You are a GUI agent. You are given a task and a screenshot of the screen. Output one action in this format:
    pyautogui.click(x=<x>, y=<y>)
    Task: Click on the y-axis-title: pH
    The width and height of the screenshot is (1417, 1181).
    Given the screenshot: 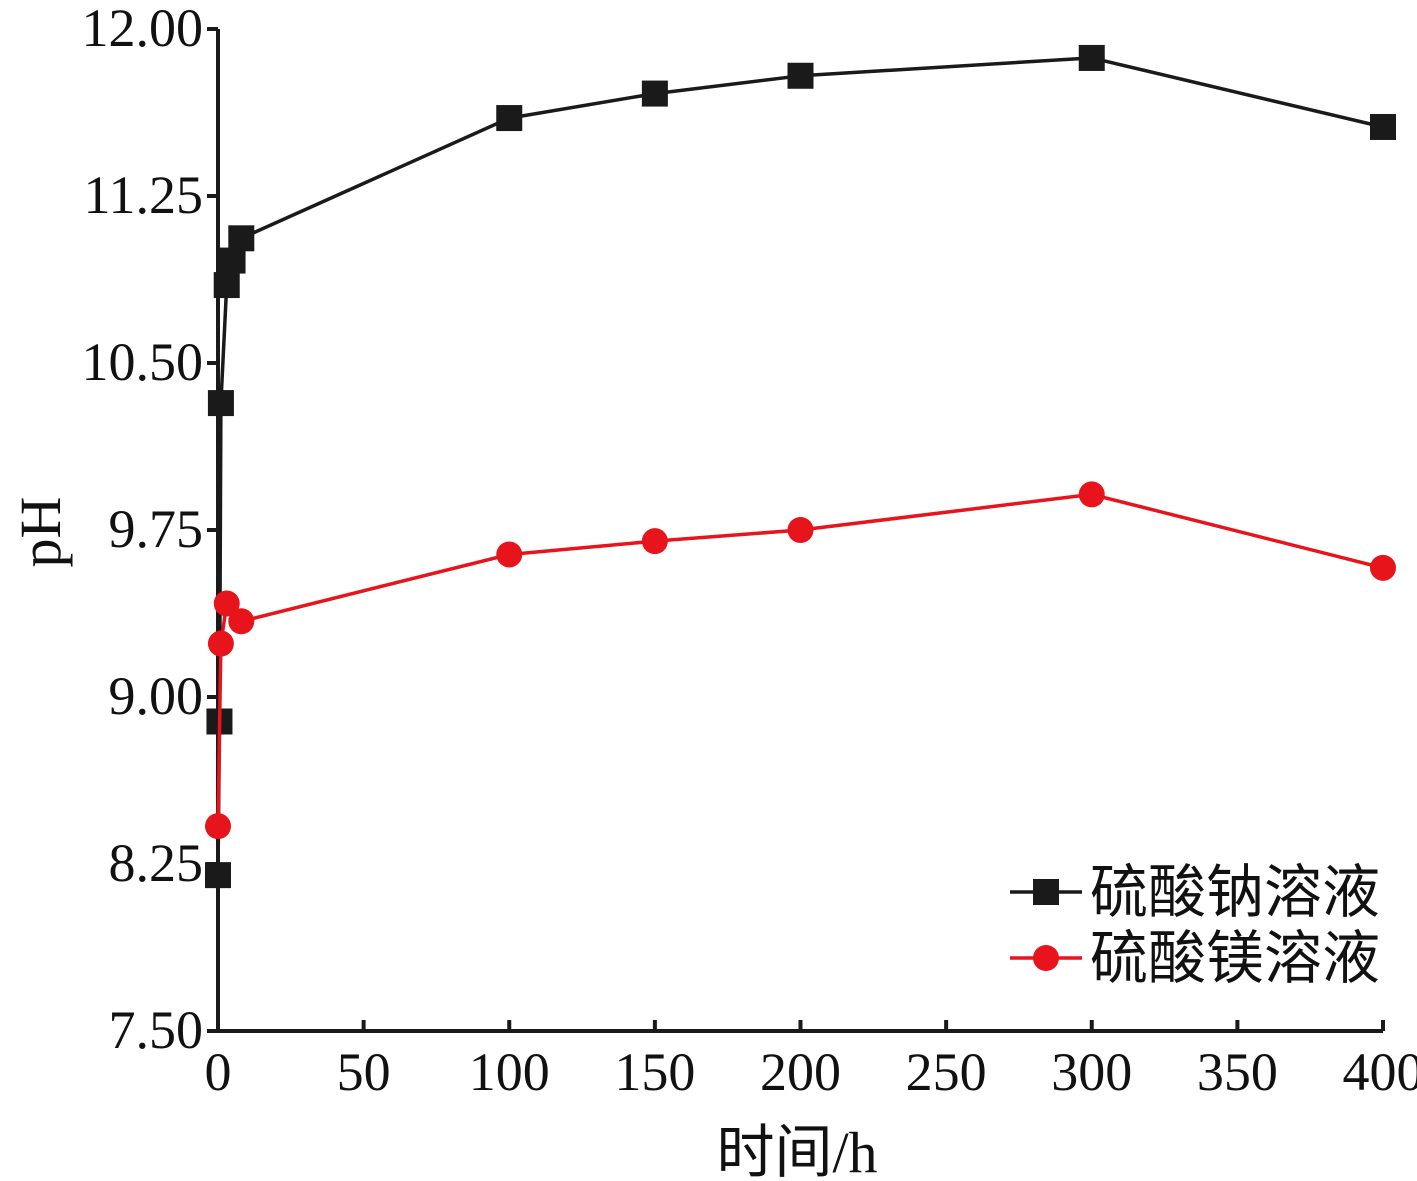 What is the action you would take?
    pyautogui.click(x=40, y=532)
    